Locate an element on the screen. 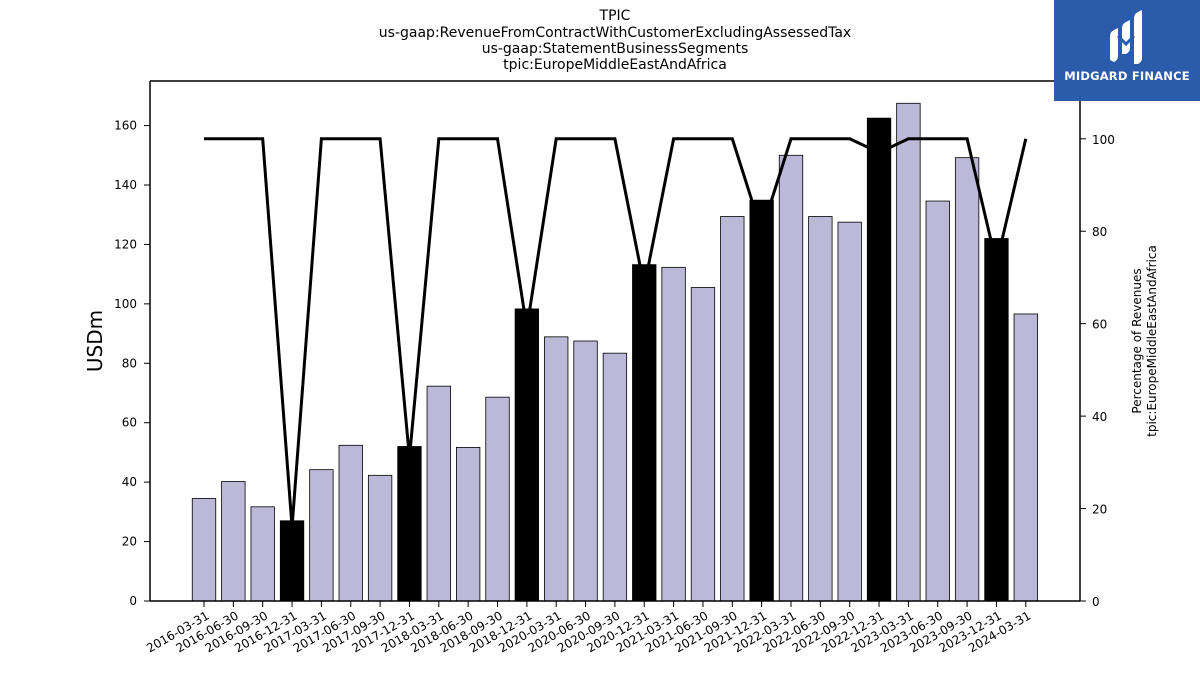  y-right-tick-label: 100 is located at coordinates (1103, 140).